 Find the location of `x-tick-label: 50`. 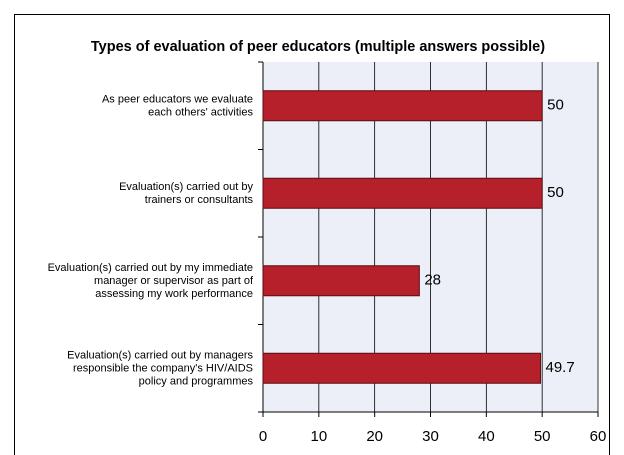

x-tick-label: 50 is located at coordinates (542, 436).